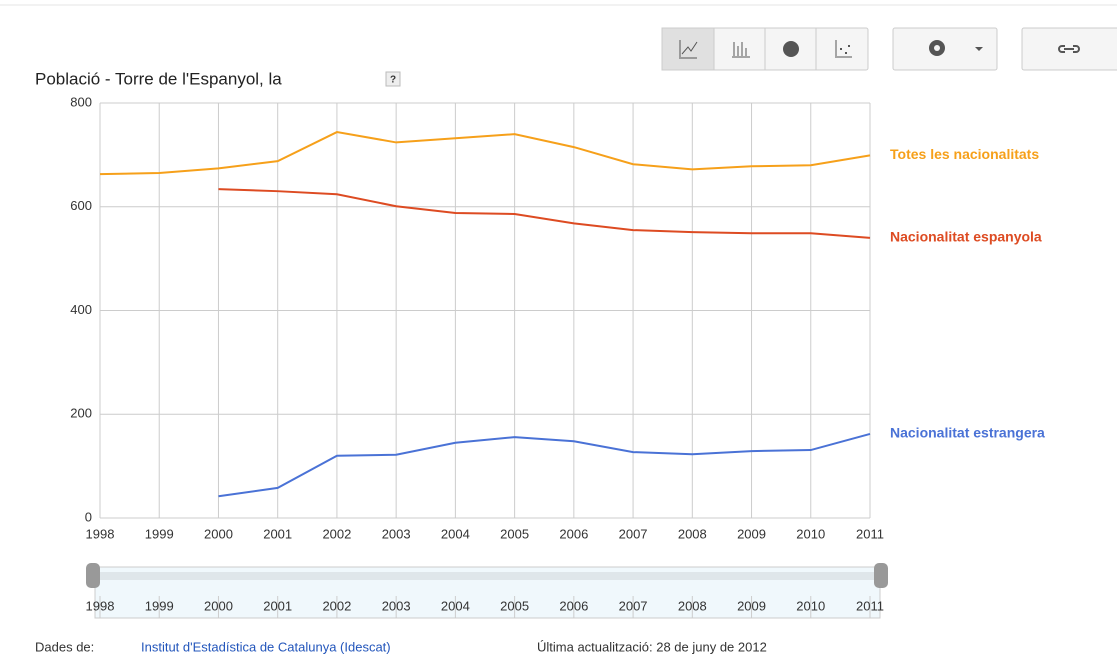 Image resolution: width=1117 pixels, height=659 pixels. Describe the element at coordinates (514, 605) in the screenshot. I see `slider-tick-label: 2005` at that location.